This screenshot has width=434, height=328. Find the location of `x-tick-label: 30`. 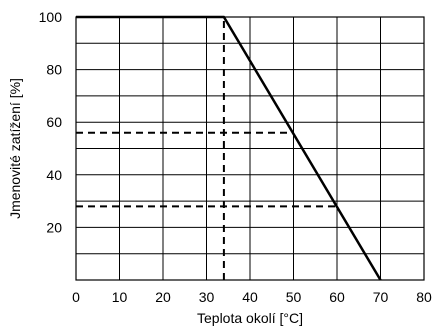

x-tick-label: 30 is located at coordinates (207, 297).